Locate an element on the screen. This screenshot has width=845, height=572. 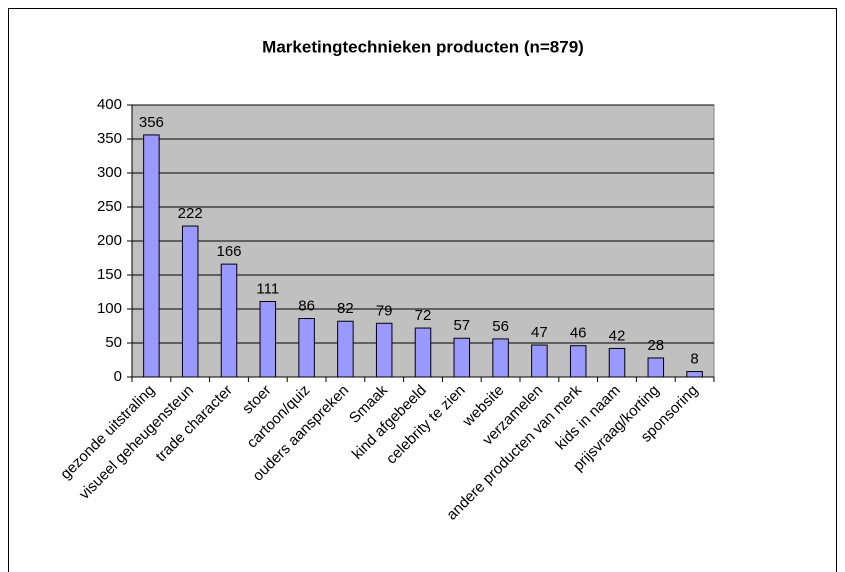
y-tick-label: 100 is located at coordinates (109, 308).